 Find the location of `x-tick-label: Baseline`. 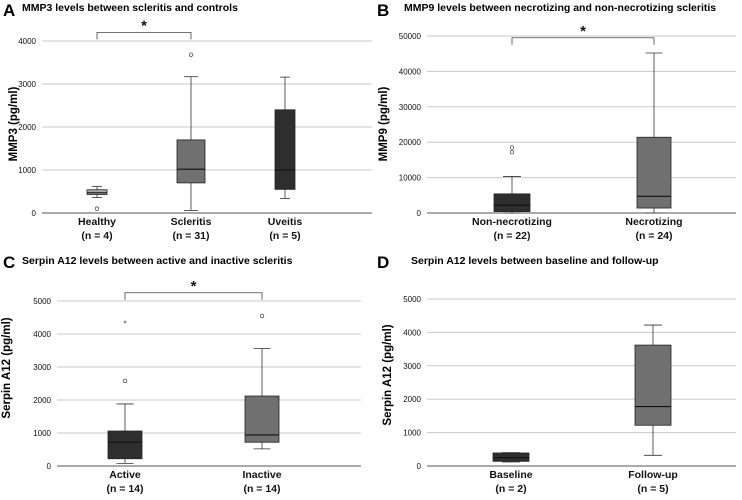

x-tick-label: Baseline is located at coordinates (510, 475).